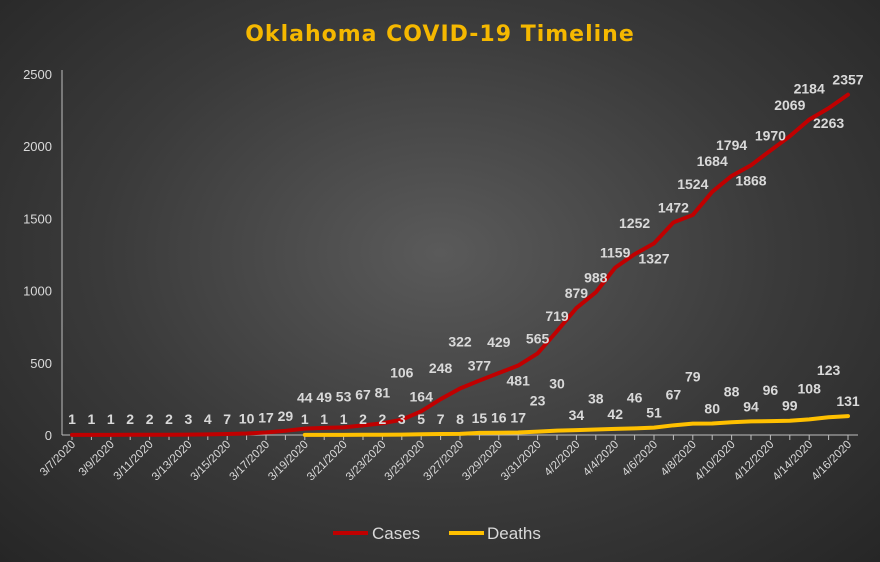  What do you see at coordinates (480, 418) in the screenshot?
I see `deaths-data-label: 15` at bounding box center [480, 418].